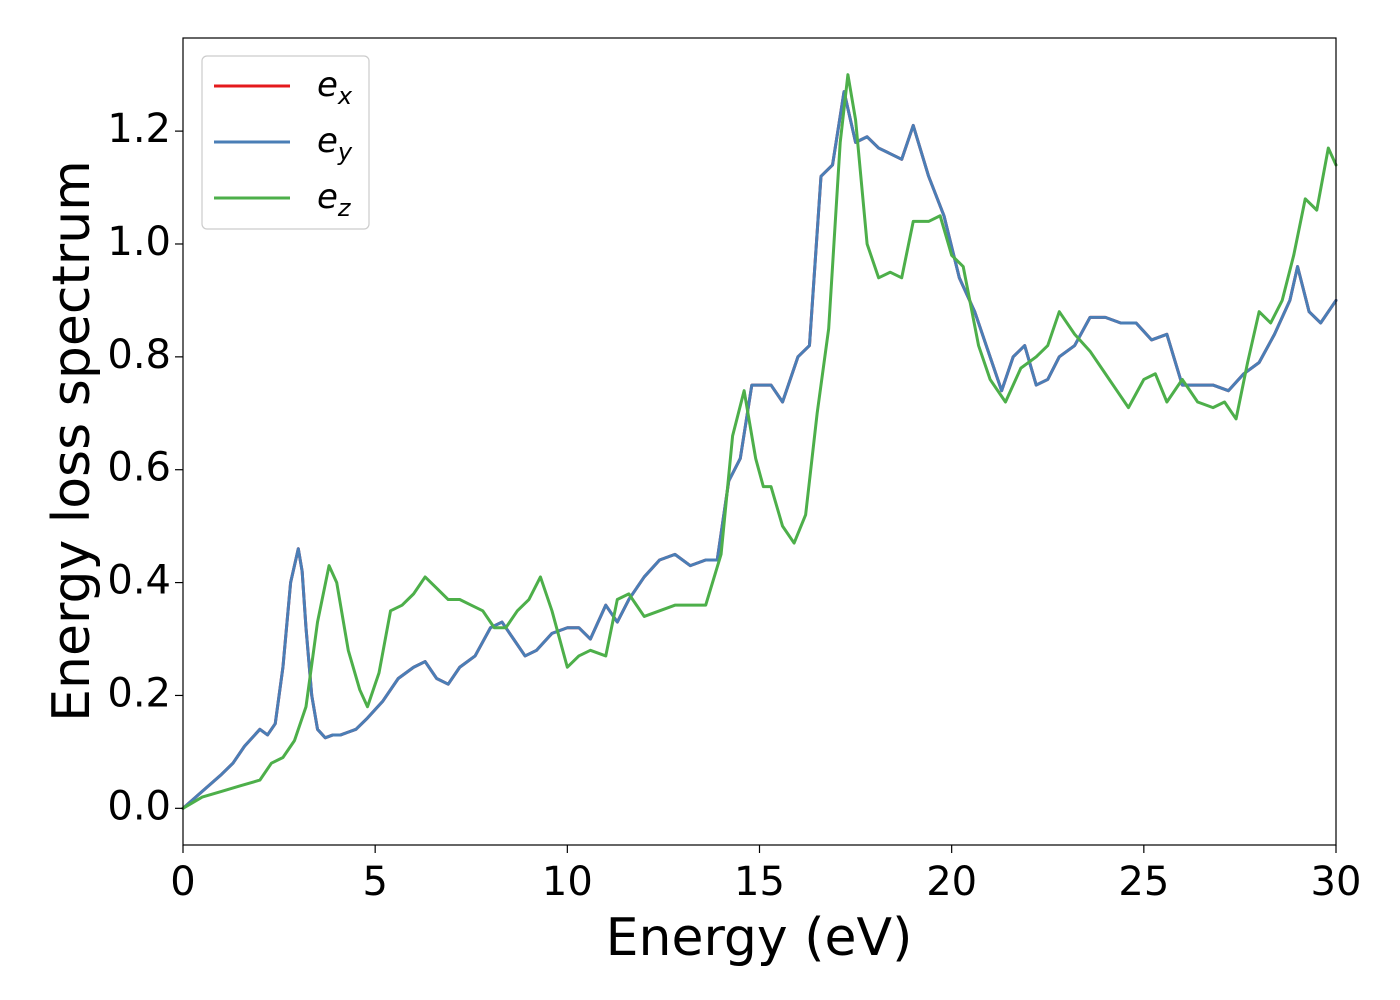 The width and height of the screenshot is (1400, 1000). Describe the element at coordinates (344, 208) in the screenshot. I see `legend-label-subscript: z` at that location.